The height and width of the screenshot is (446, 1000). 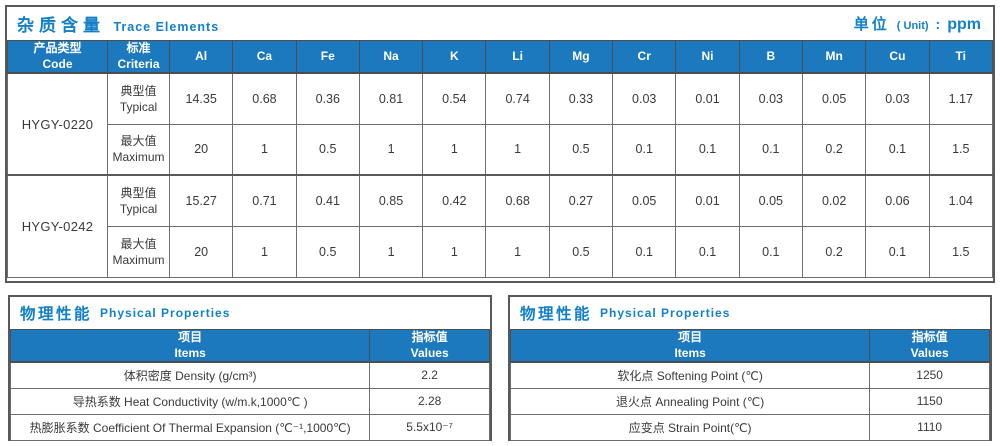 What do you see at coordinates (897, 57) in the screenshot?
I see `header-element: Cu` at bounding box center [897, 57].